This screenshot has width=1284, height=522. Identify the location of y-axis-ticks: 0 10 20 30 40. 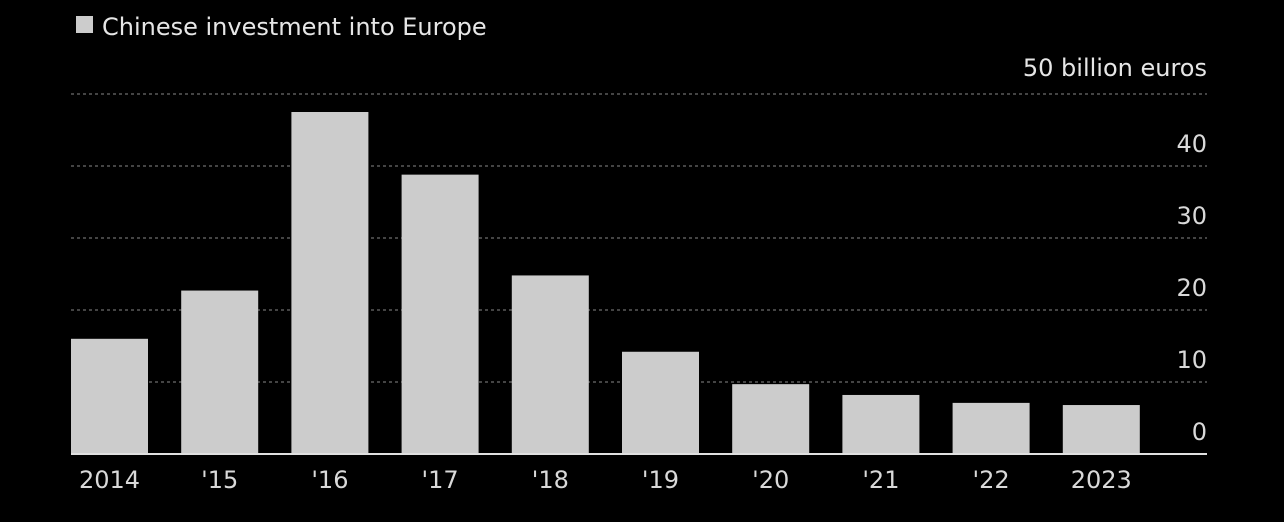
(1191, 288).